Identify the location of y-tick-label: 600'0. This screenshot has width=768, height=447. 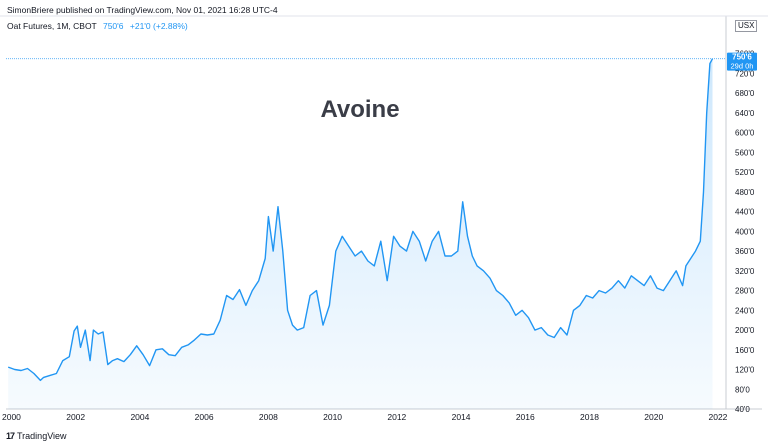
(745, 133).